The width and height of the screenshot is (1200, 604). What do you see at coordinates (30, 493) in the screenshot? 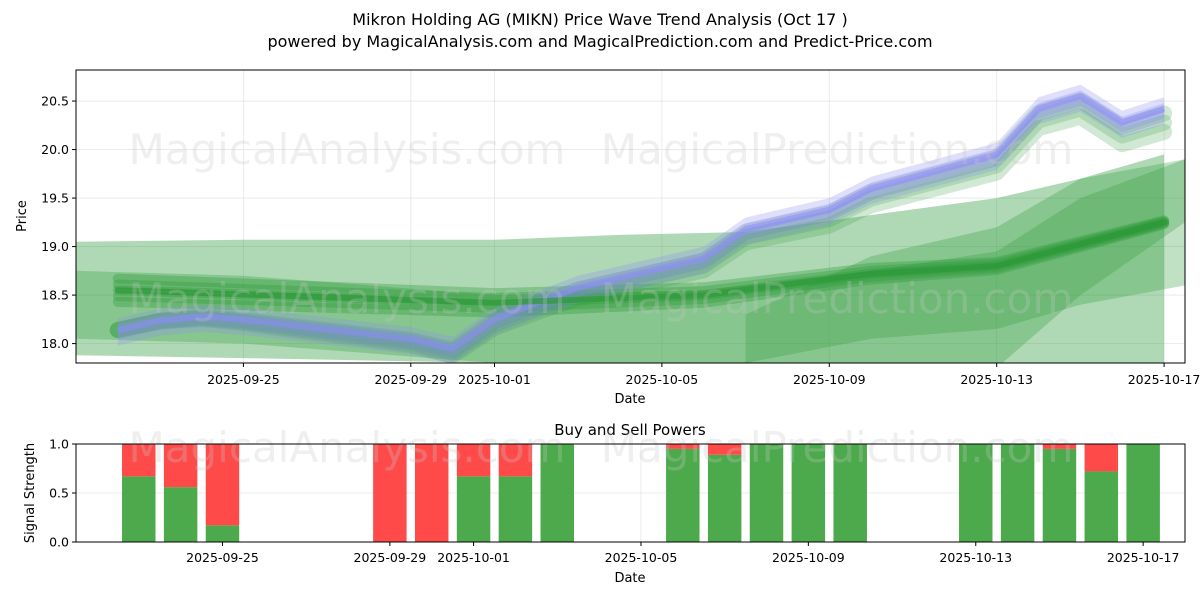
I see `signal-y-axis-label: Signal Strength` at bounding box center [30, 493].